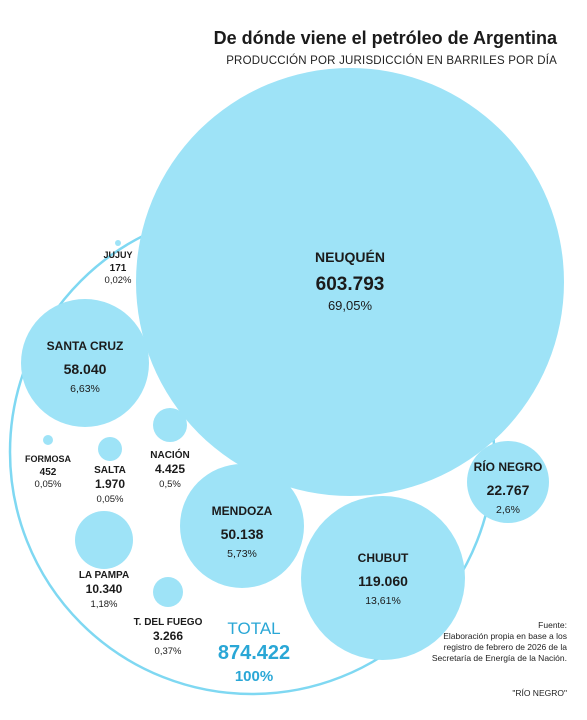  What do you see at coordinates (242, 554) in the screenshot?
I see `label-share-mendoza: 5,73%` at bounding box center [242, 554].